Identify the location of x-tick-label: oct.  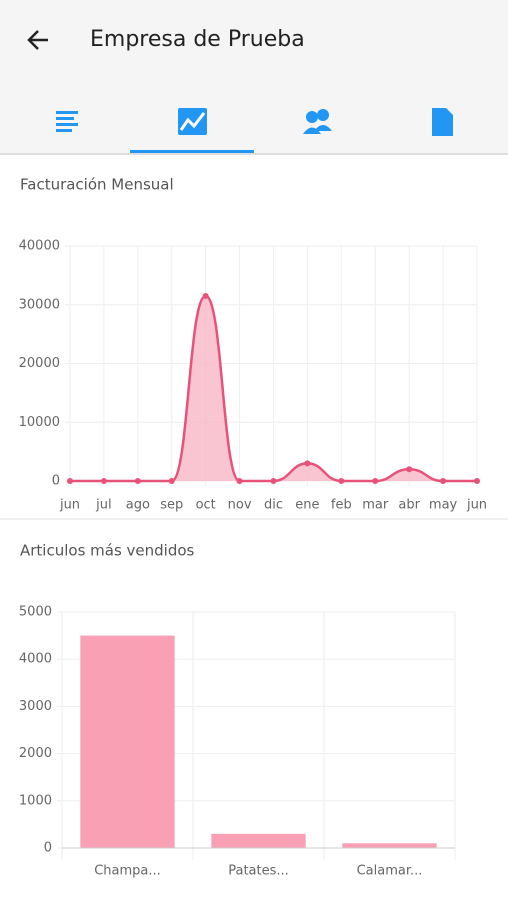
(206, 505).